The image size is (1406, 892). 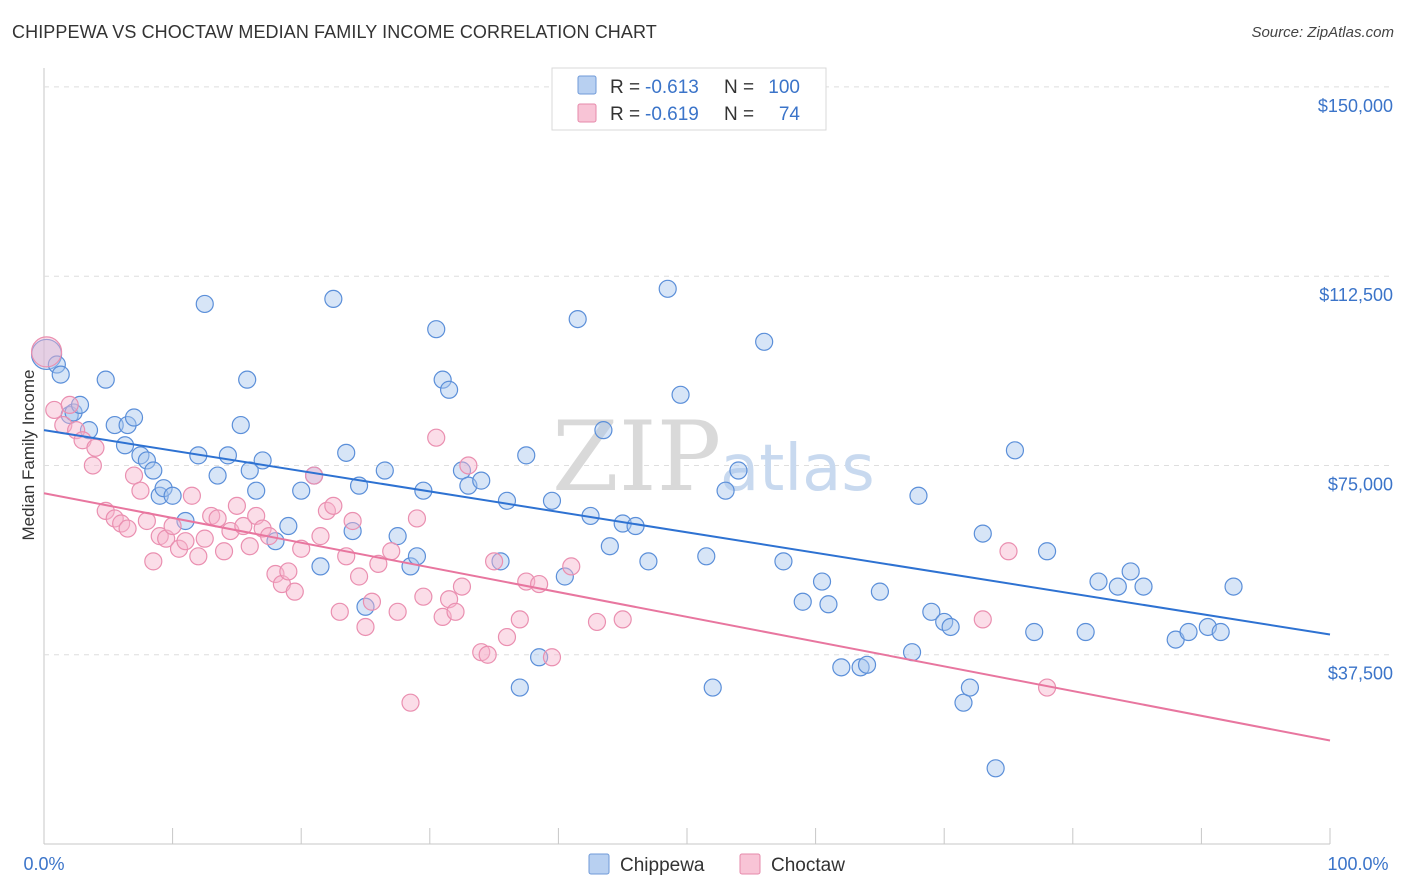 What do you see at coordinates (1360, 484) in the screenshot?
I see `y-tick-label: $75,000` at bounding box center [1360, 484].